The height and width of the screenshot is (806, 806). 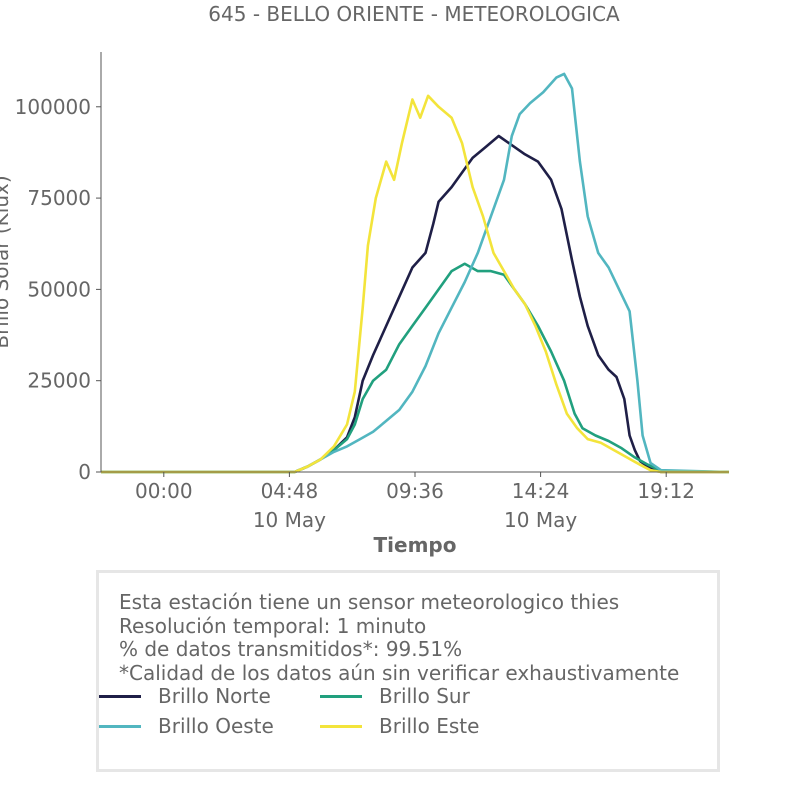 What do you see at coordinates (290, 491) in the screenshot?
I see `x-tick-label: 04:48` at bounding box center [290, 491].